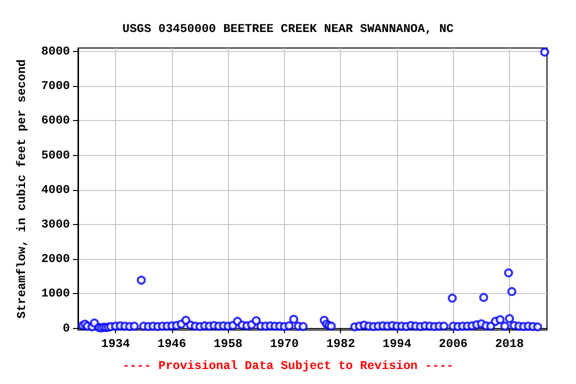  What do you see at coordinates (55, 121) in the screenshot?
I see `y-tick-label: 6000` at bounding box center [55, 121].